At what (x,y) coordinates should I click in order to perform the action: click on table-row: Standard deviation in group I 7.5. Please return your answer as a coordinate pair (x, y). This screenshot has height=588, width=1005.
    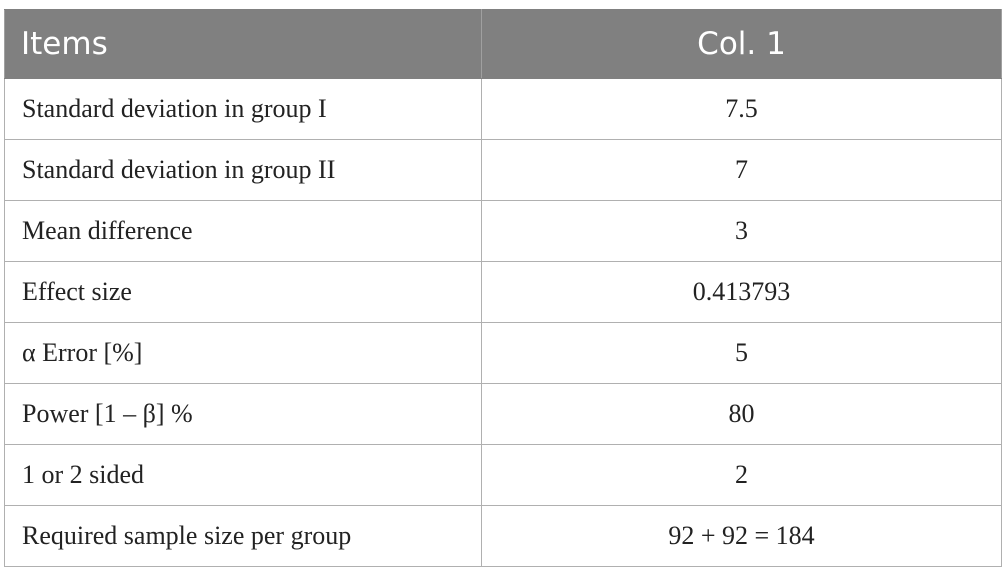
    Looking at the image, I should click on (503, 109).